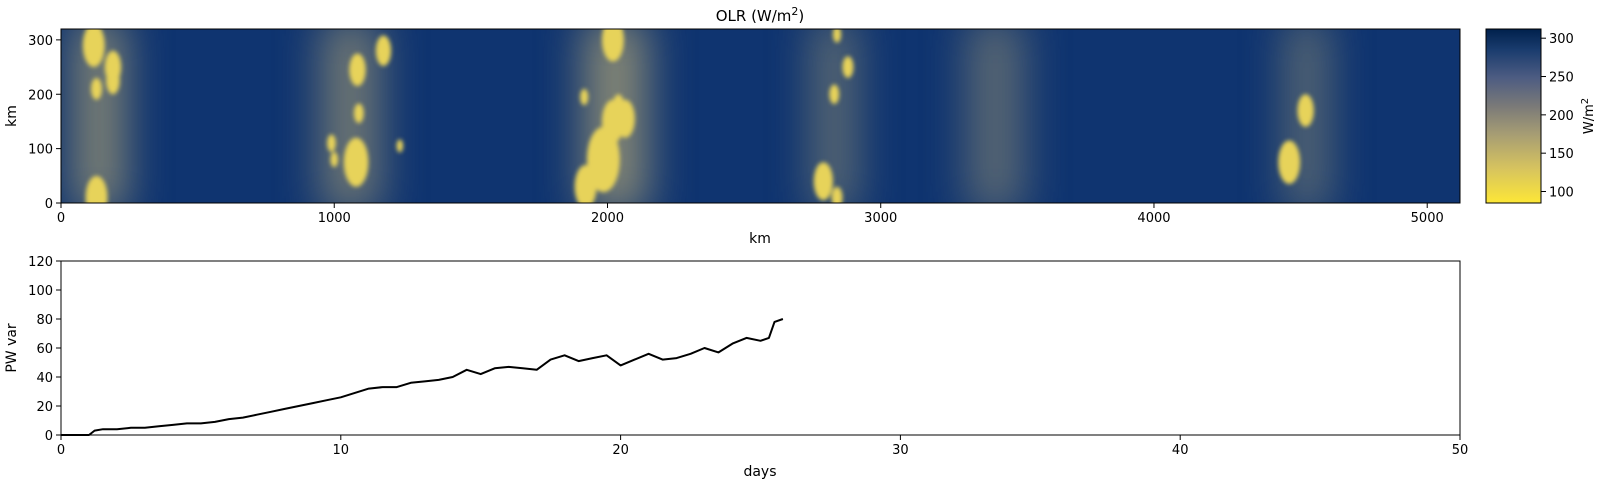  What do you see at coordinates (49, 436) in the screenshot?
I see `pw-y-tick-label: 0` at bounding box center [49, 436].